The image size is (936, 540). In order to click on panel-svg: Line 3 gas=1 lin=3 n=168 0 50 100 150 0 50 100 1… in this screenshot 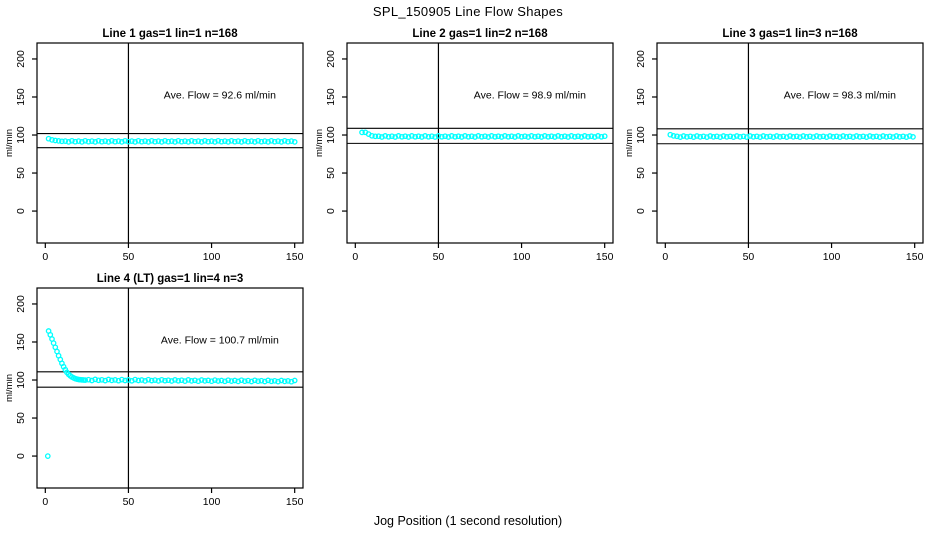, I will do `click(774, 145)`.